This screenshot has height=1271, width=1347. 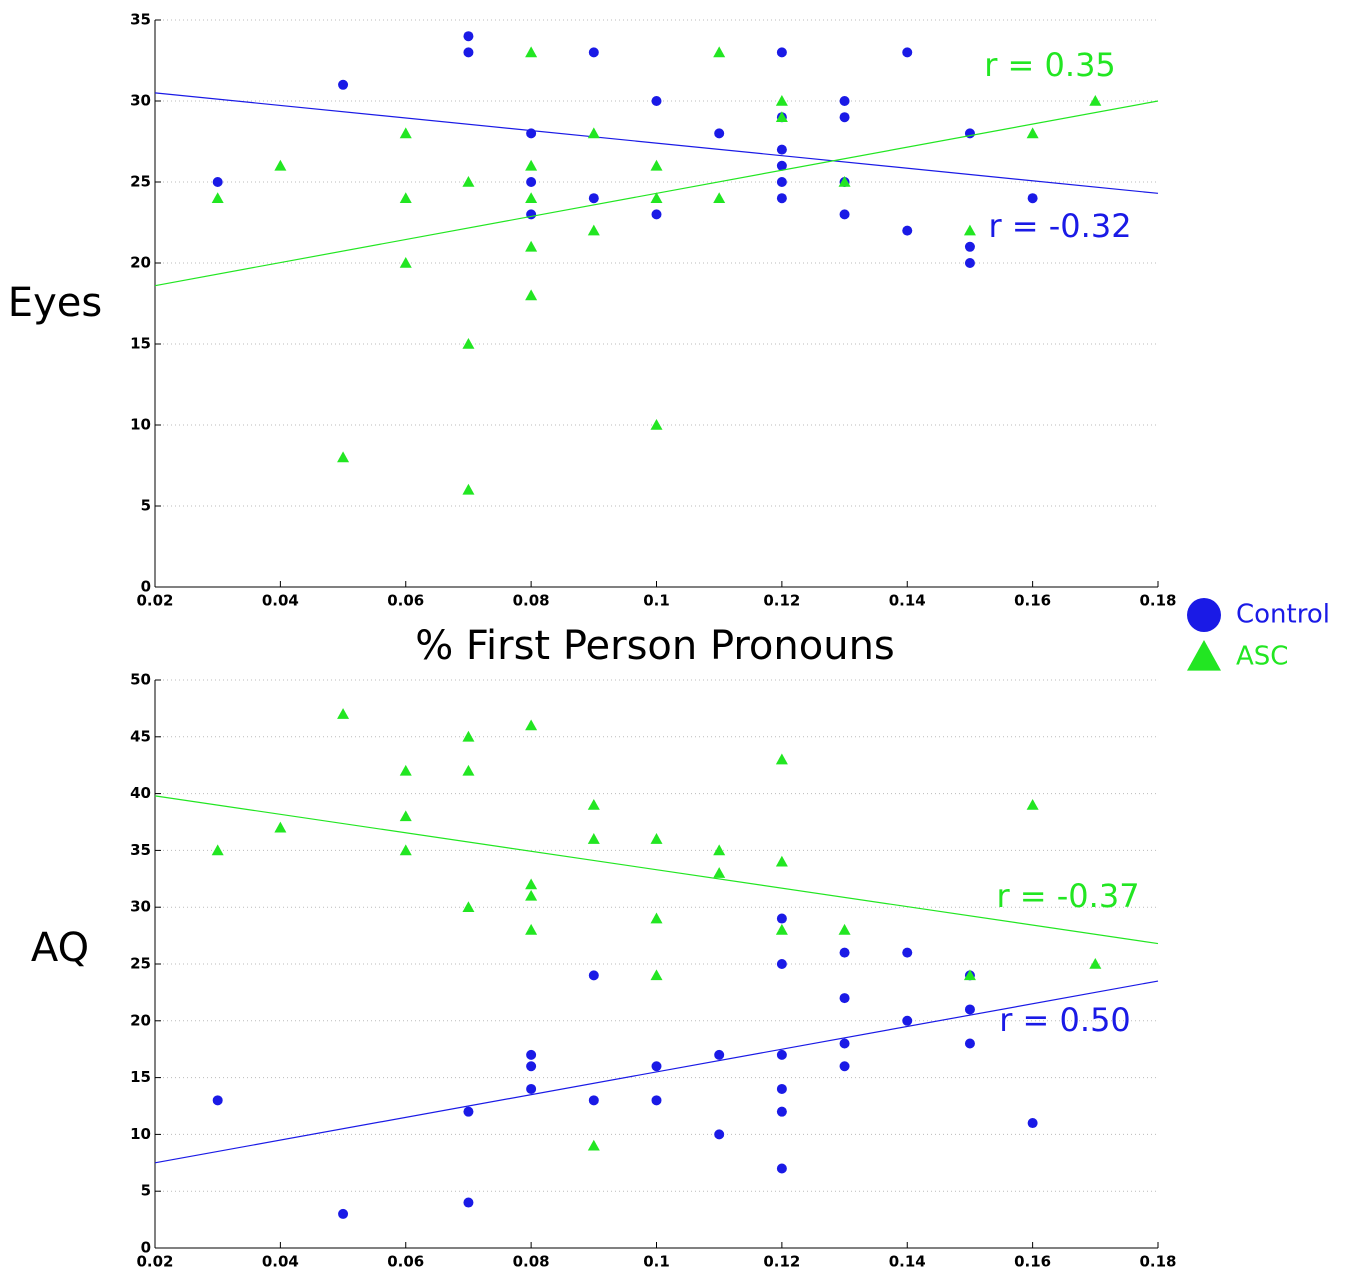 What do you see at coordinates (1262, 657) in the screenshot?
I see `legend-label: ASC` at bounding box center [1262, 657].